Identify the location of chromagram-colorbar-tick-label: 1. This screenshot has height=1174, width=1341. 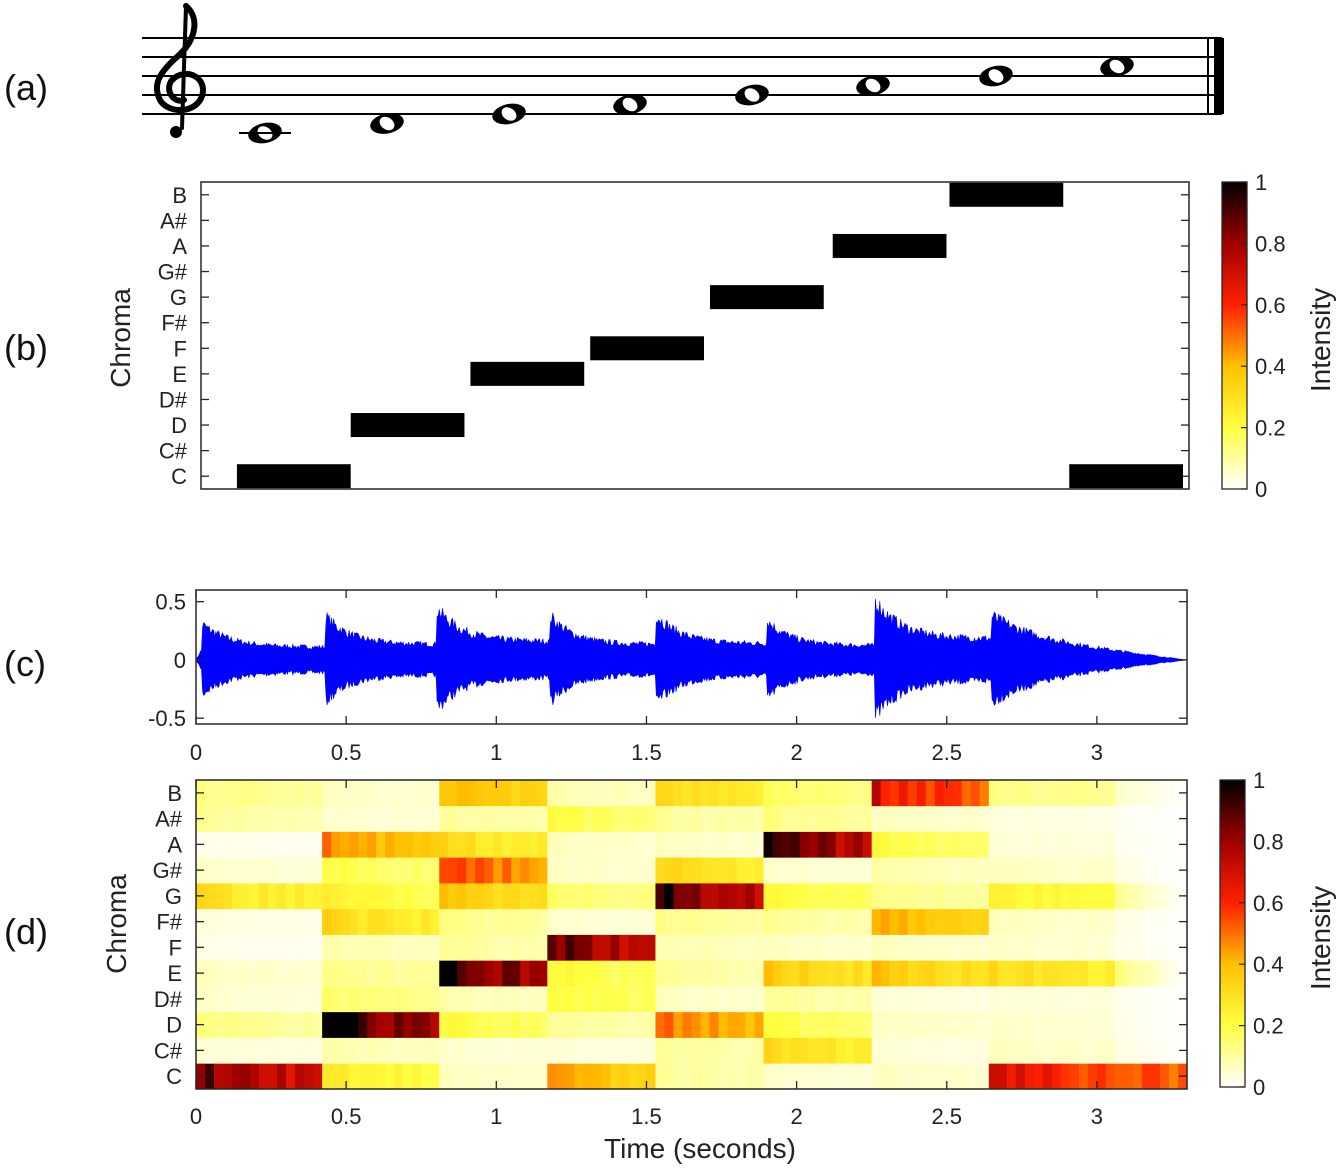
(1259, 780).